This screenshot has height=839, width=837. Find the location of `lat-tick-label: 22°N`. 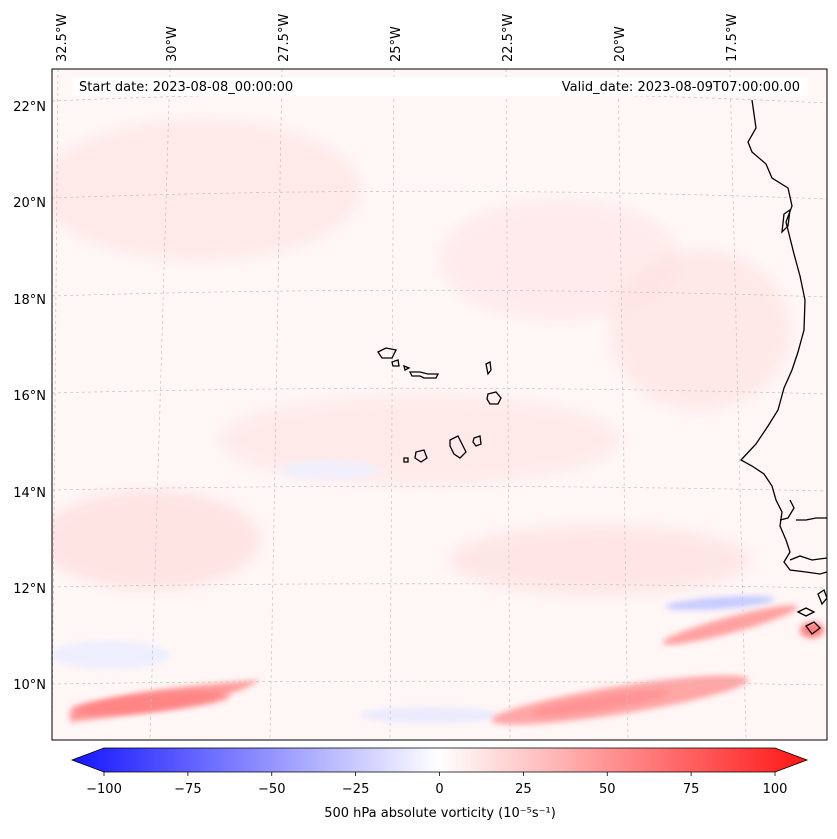

lat-tick-label: 22°N is located at coordinates (29, 107).